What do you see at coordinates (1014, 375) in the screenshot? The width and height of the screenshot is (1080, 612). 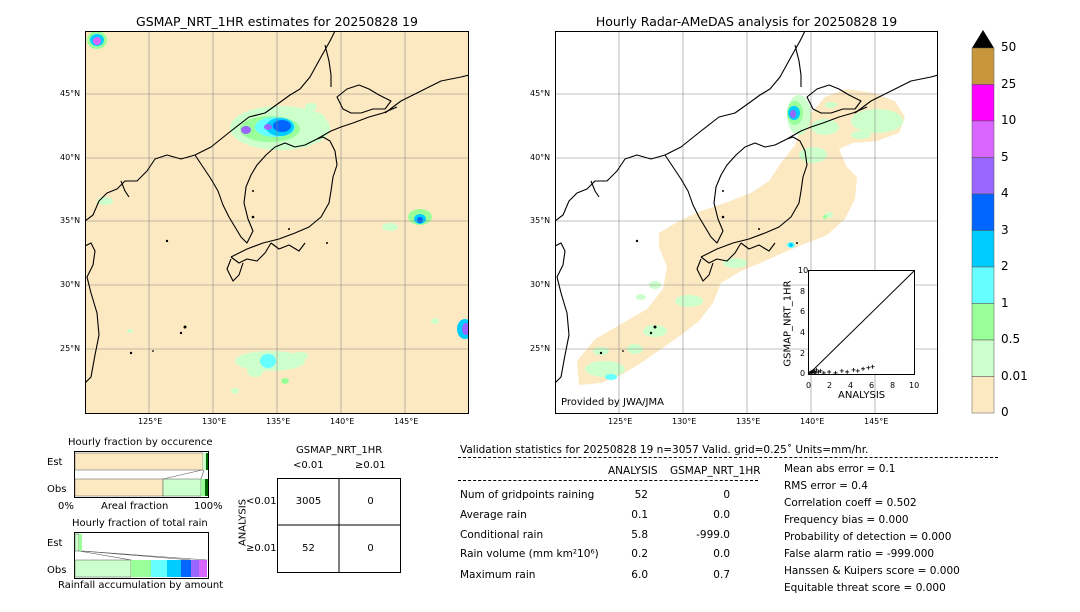 I see `colorbar-label: 0.01` at bounding box center [1014, 375].